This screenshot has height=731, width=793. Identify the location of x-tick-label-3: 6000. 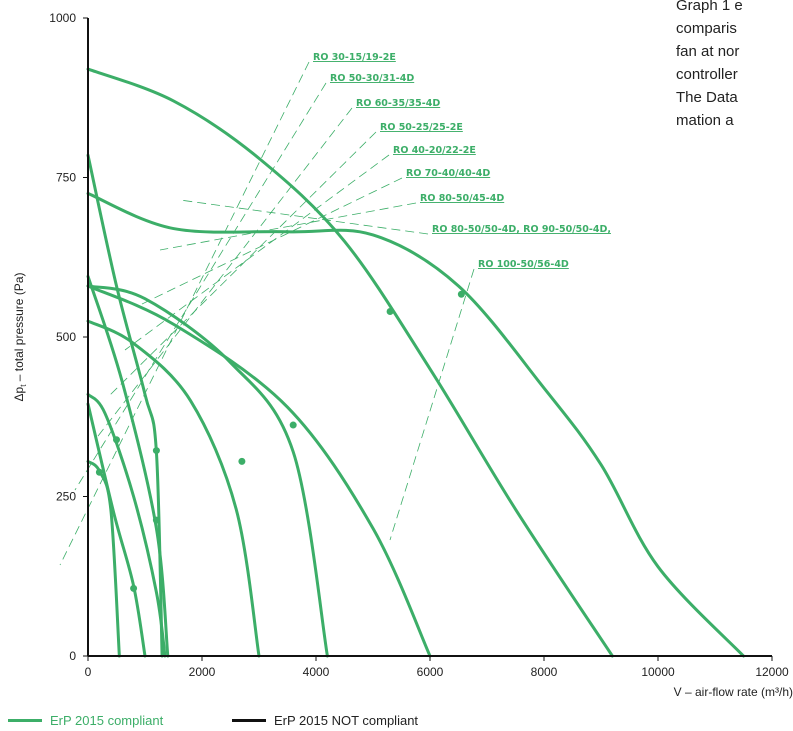
(430, 672).